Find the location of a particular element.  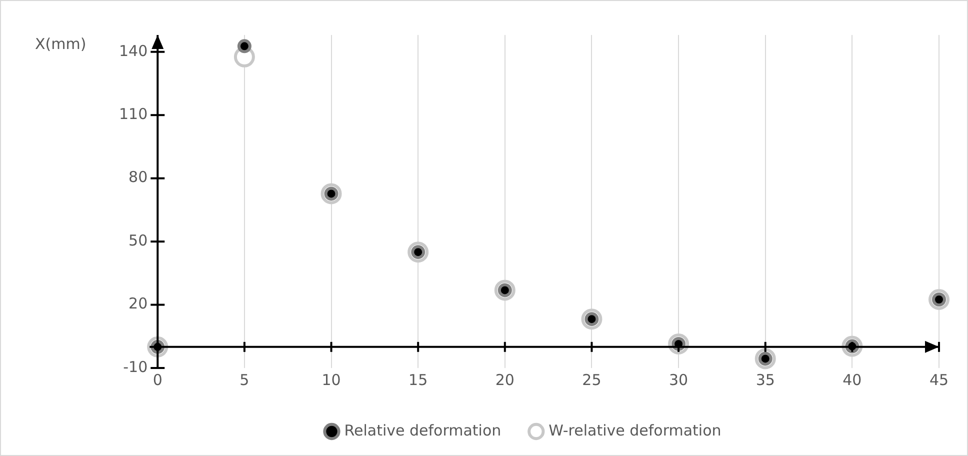

y-tick-label: 140 is located at coordinates (133, 51).